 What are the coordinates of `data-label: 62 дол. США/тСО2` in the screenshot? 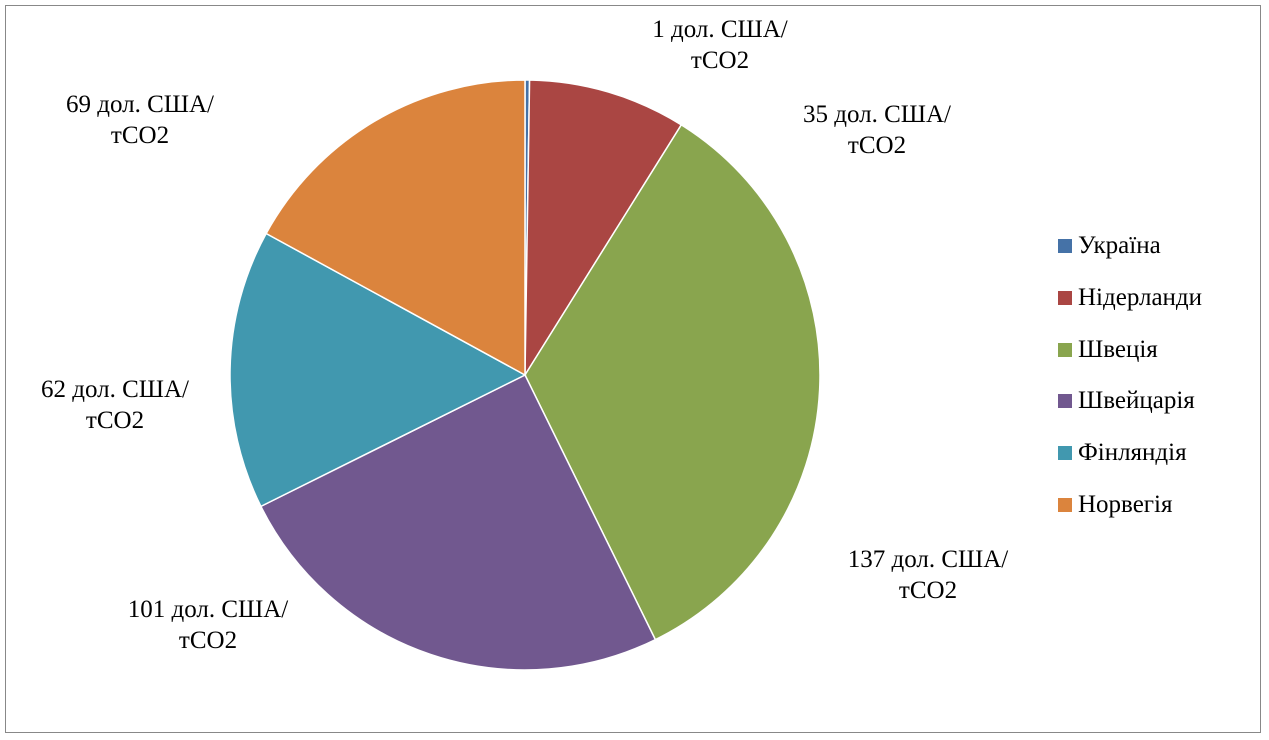 It's located at (114, 405).